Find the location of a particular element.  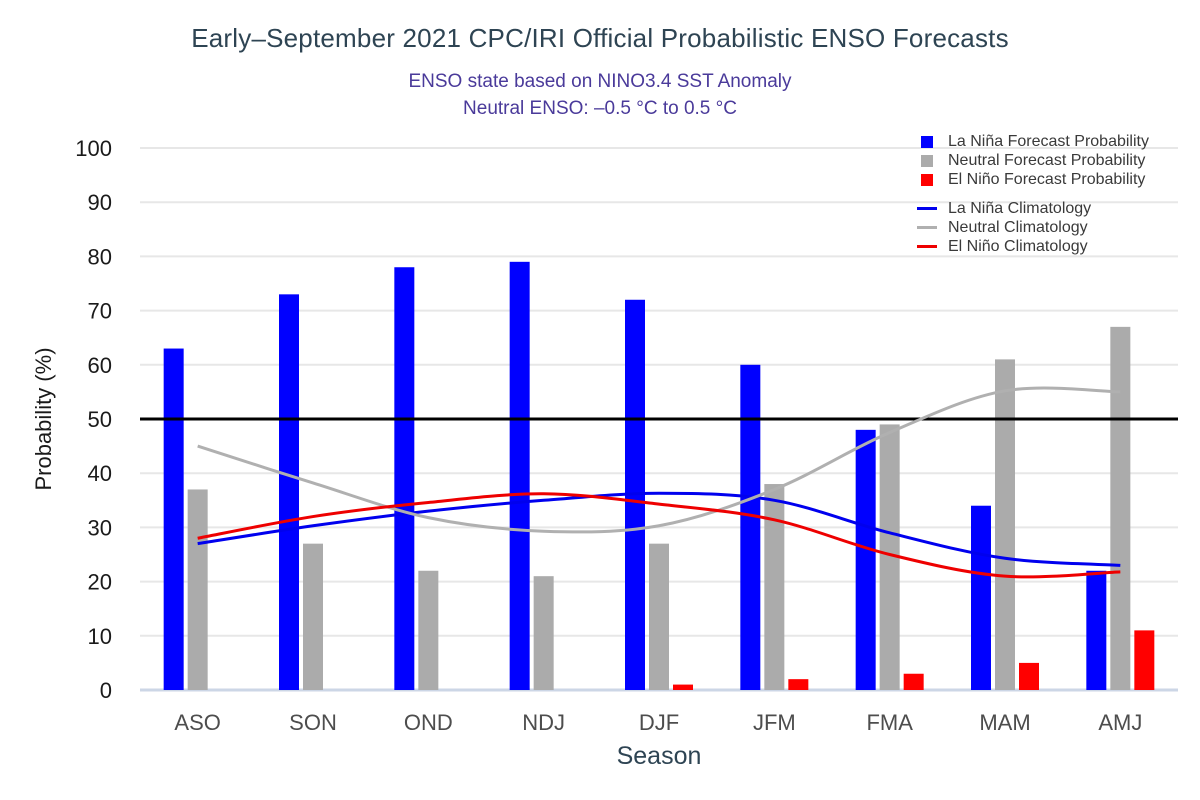

legend-line-swatch-el-nino-climatology is located at coordinates (927, 246).